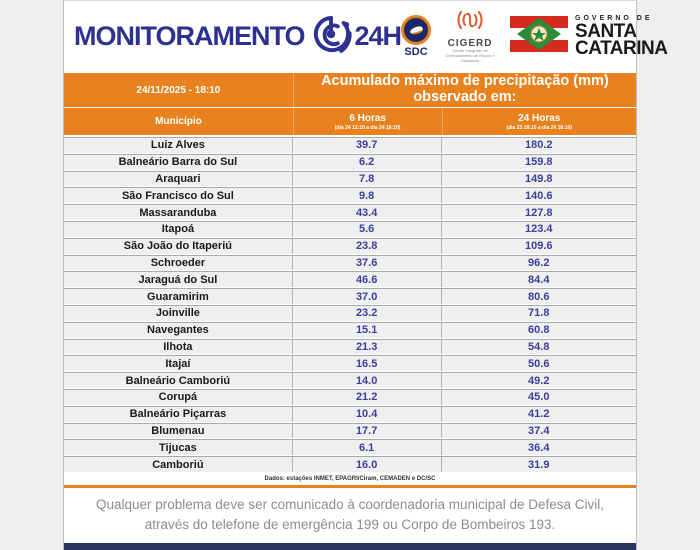  Describe the element at coordinates (367, 313) in the screenshot. I see `value-6h-cell: 23.2` at that location.